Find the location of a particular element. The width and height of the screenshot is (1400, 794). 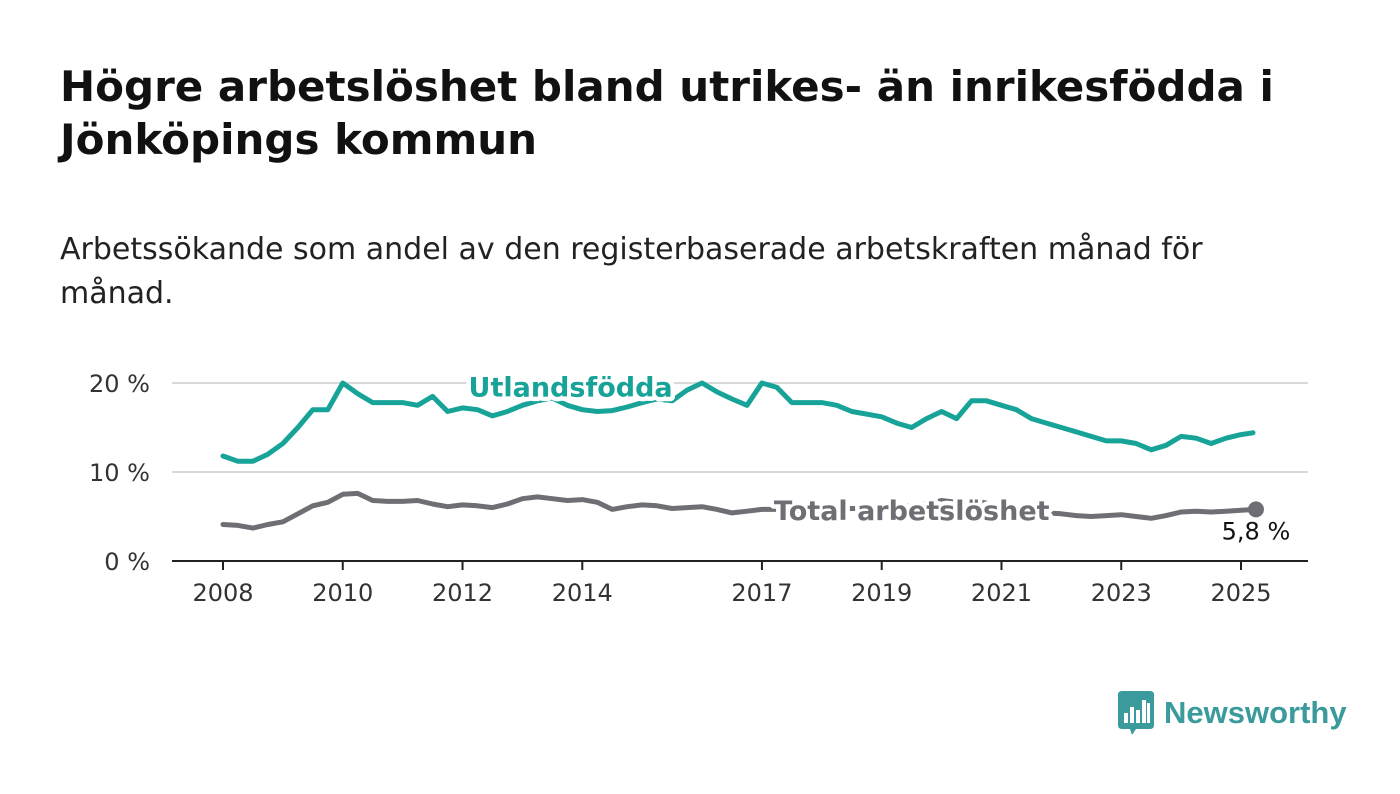

series-lines is located at coordinates (739, 455).